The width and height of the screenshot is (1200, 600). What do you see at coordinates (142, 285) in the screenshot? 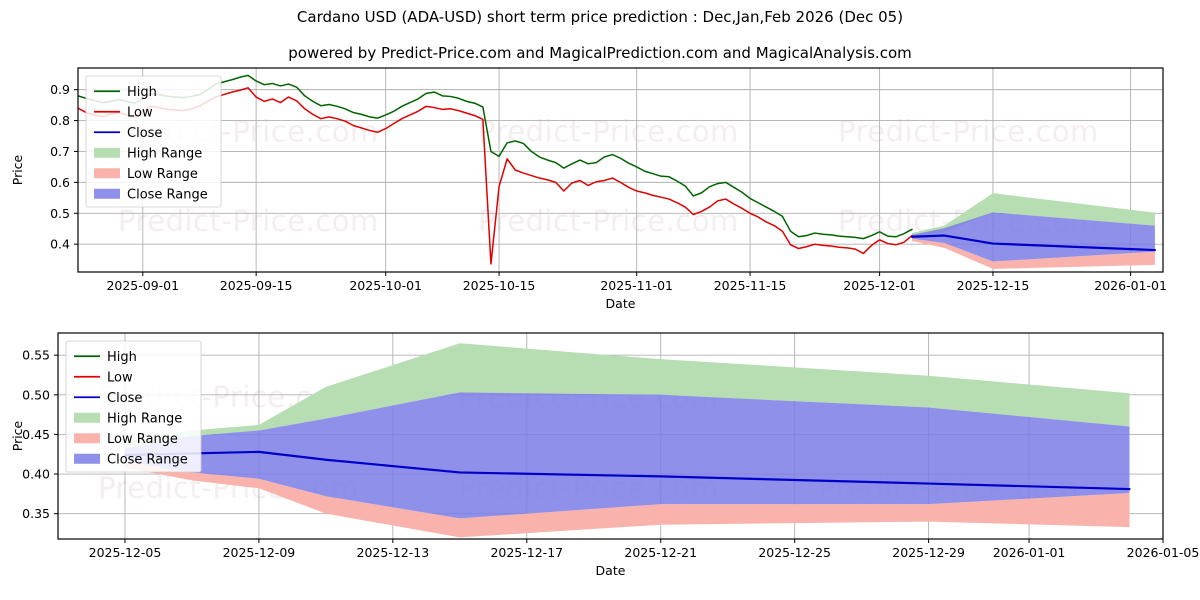
I see `x-tick-label: 2025-09-01` at bounding box center [142, 285].